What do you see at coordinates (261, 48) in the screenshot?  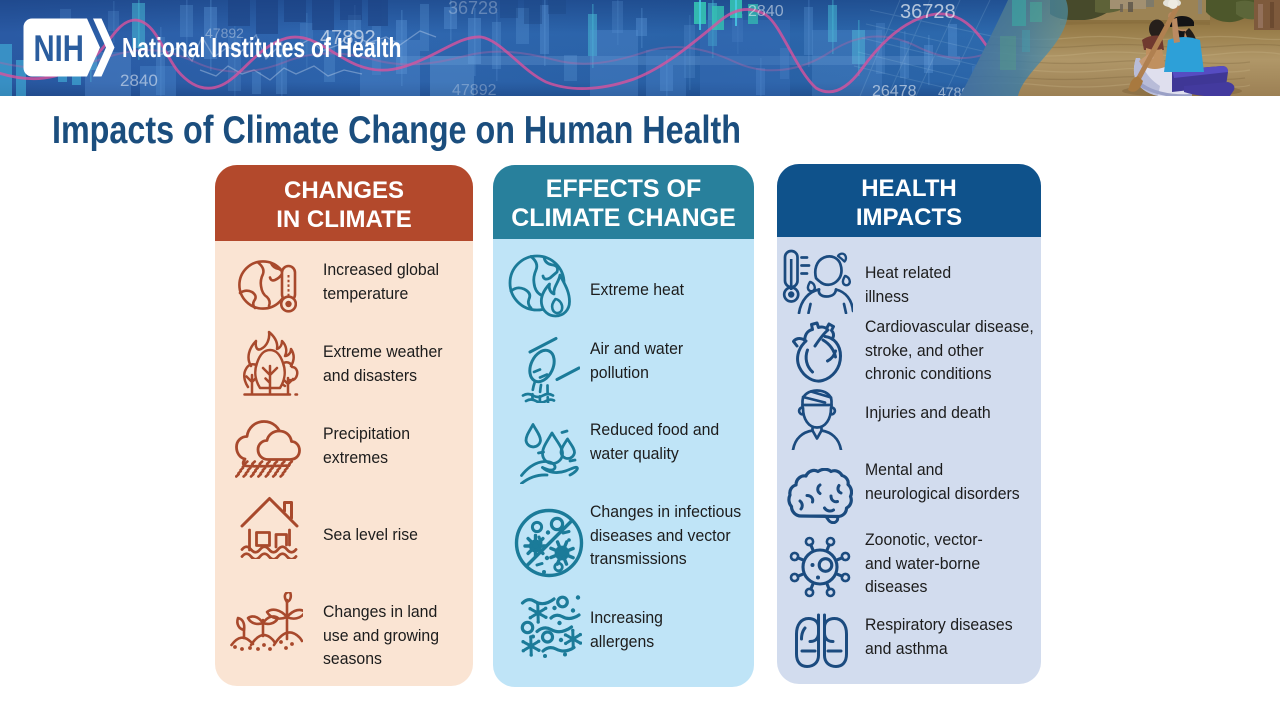 I see `svg-text: National Institutes of Health` at bounding box center [261, 48].